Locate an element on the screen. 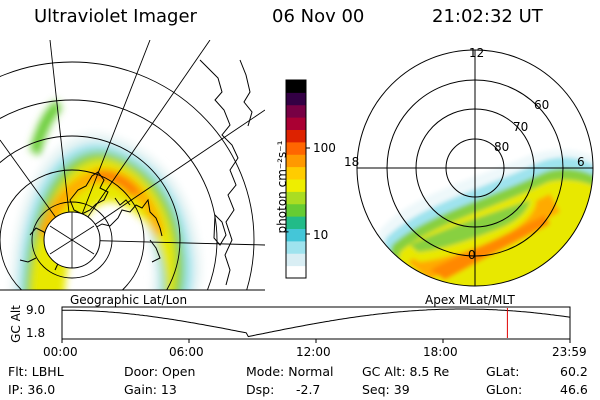  lat-label-80: 80 is located at coordinates (502, 147).